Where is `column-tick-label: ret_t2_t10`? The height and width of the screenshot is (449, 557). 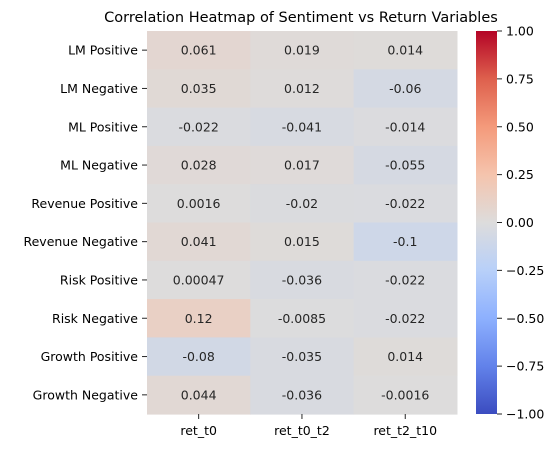 column-tick-label: ret_t2_t10 is located at coordinates (405, 430).